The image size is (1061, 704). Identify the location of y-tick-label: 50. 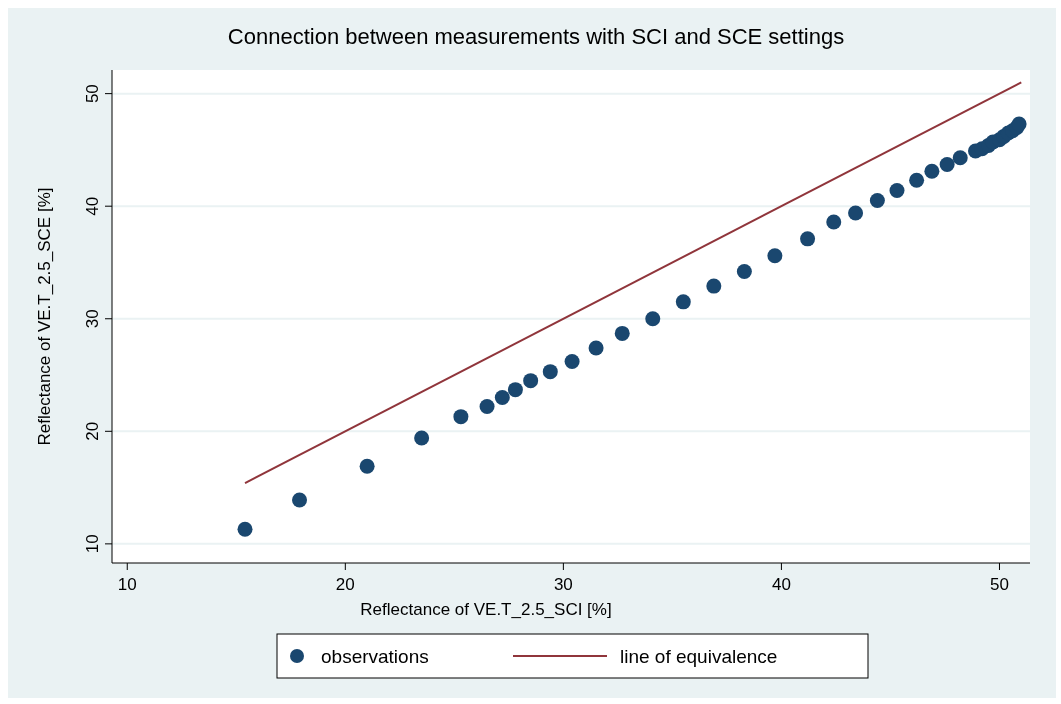
(92, 94).